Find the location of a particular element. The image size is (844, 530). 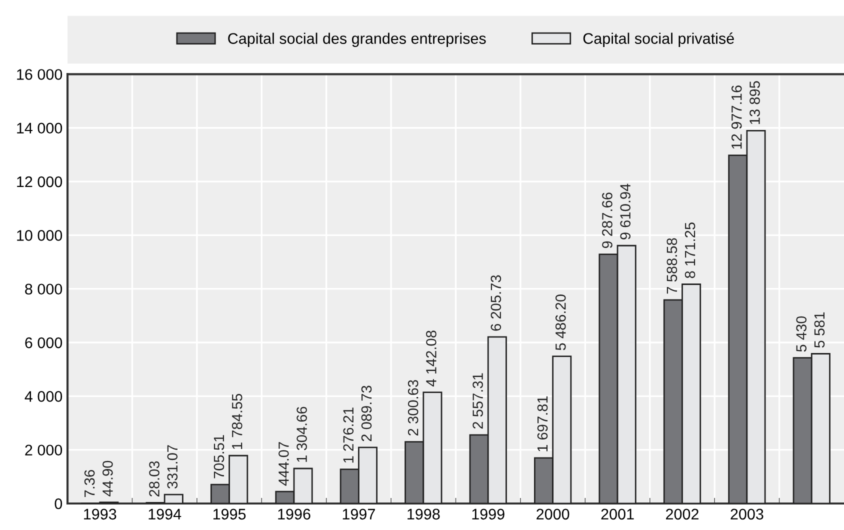

x-tick-label: 2000 is located at coordinates (553, 514).